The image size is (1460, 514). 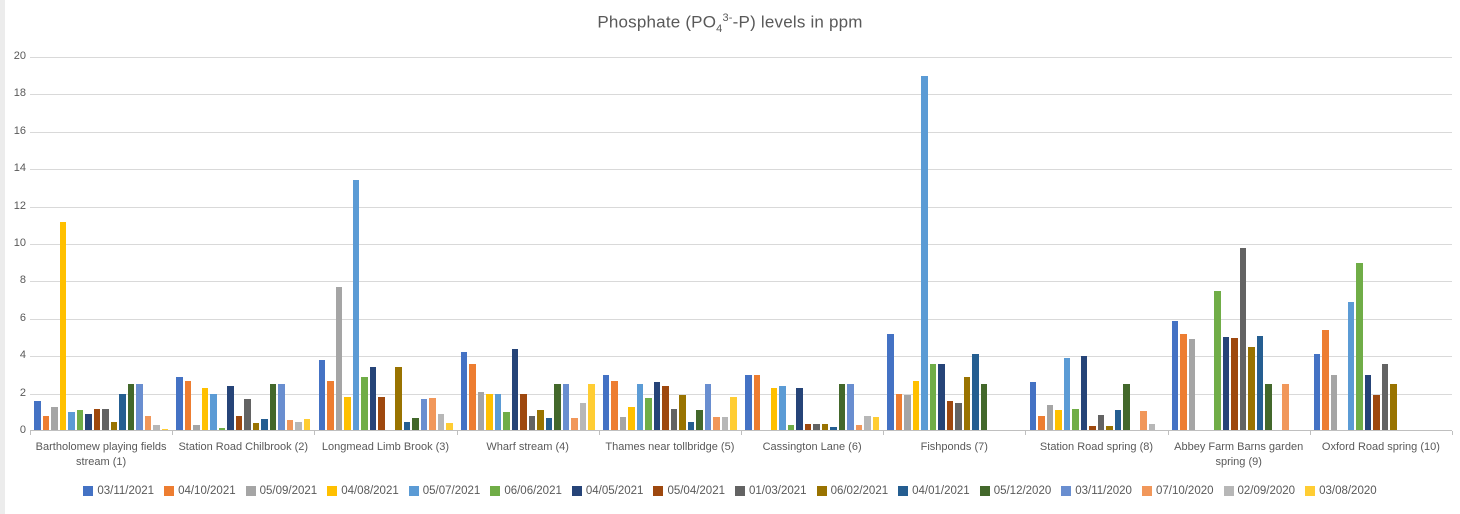 What do you see at coordinates (444, 491) in the screenshot?
I see `legend-item-05/07/2021: 05/07/2021` at bounding box center [444, 491].